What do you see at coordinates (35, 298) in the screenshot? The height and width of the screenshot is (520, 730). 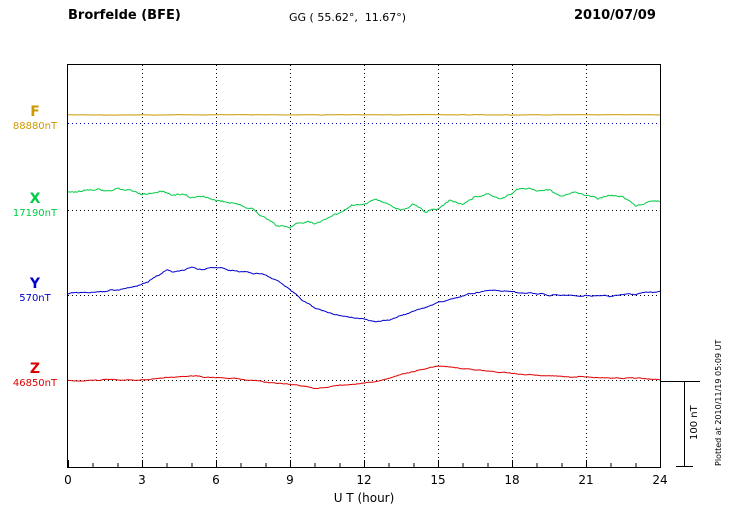 I see `series-baseline-value-y: 570nT` at bounding box center [35, 298].